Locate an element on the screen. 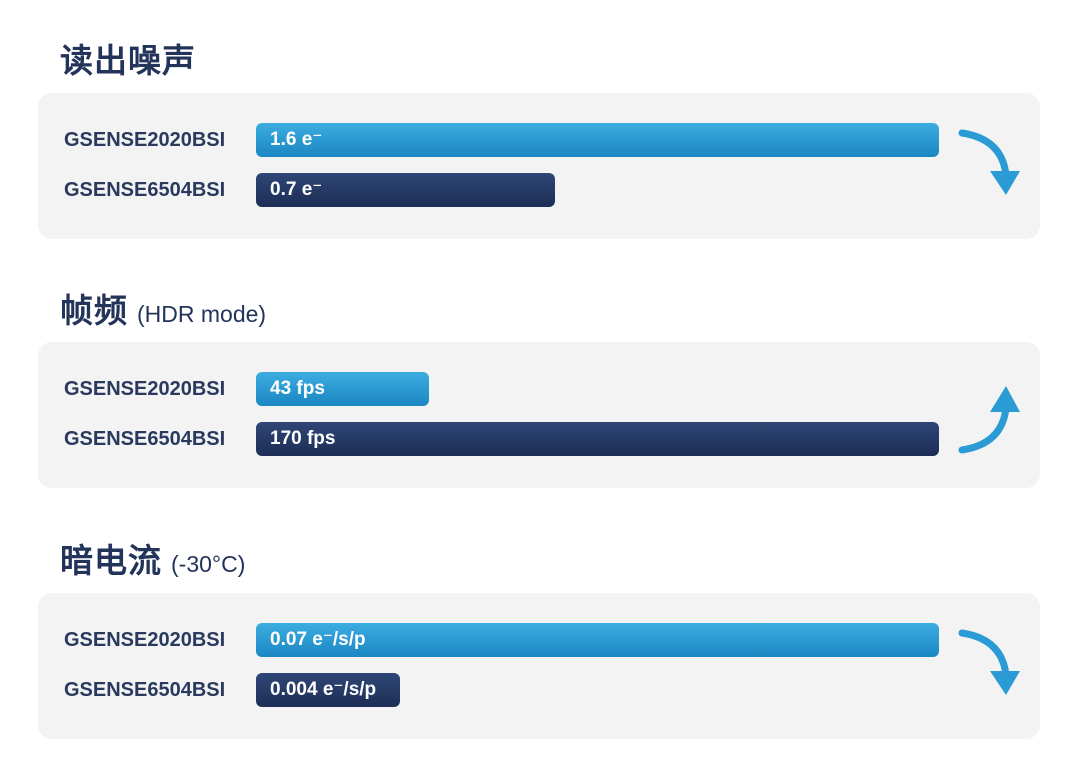  bar: 170 fps is located at coordinates (597, 439).